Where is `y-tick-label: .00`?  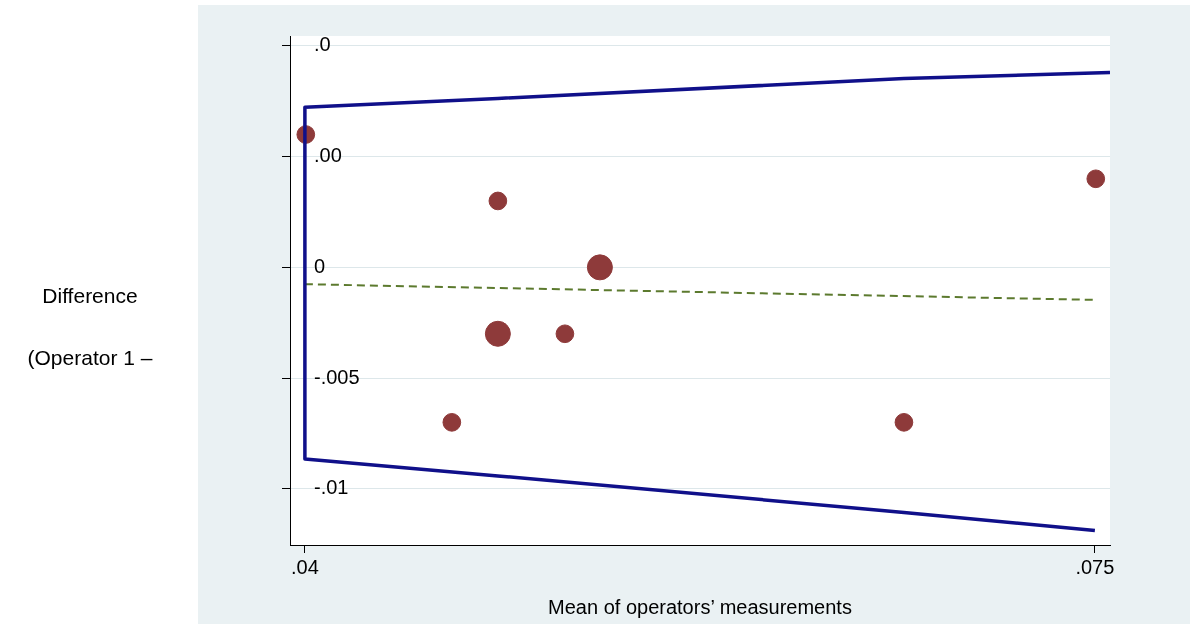 y-tick-label: .00 is located at coordinates (328, 155).